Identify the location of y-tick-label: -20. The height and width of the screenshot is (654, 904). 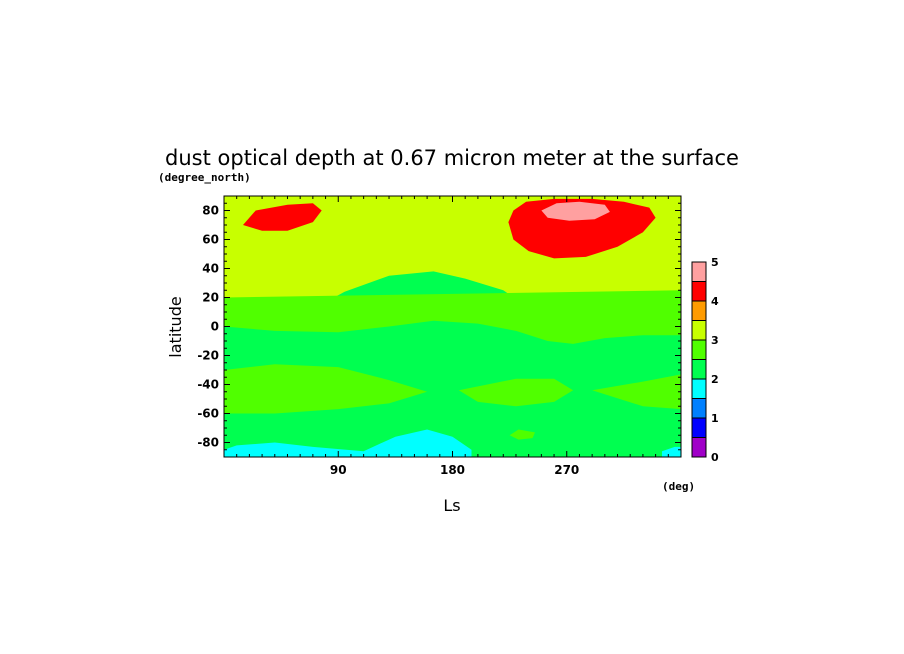
(208, 356).